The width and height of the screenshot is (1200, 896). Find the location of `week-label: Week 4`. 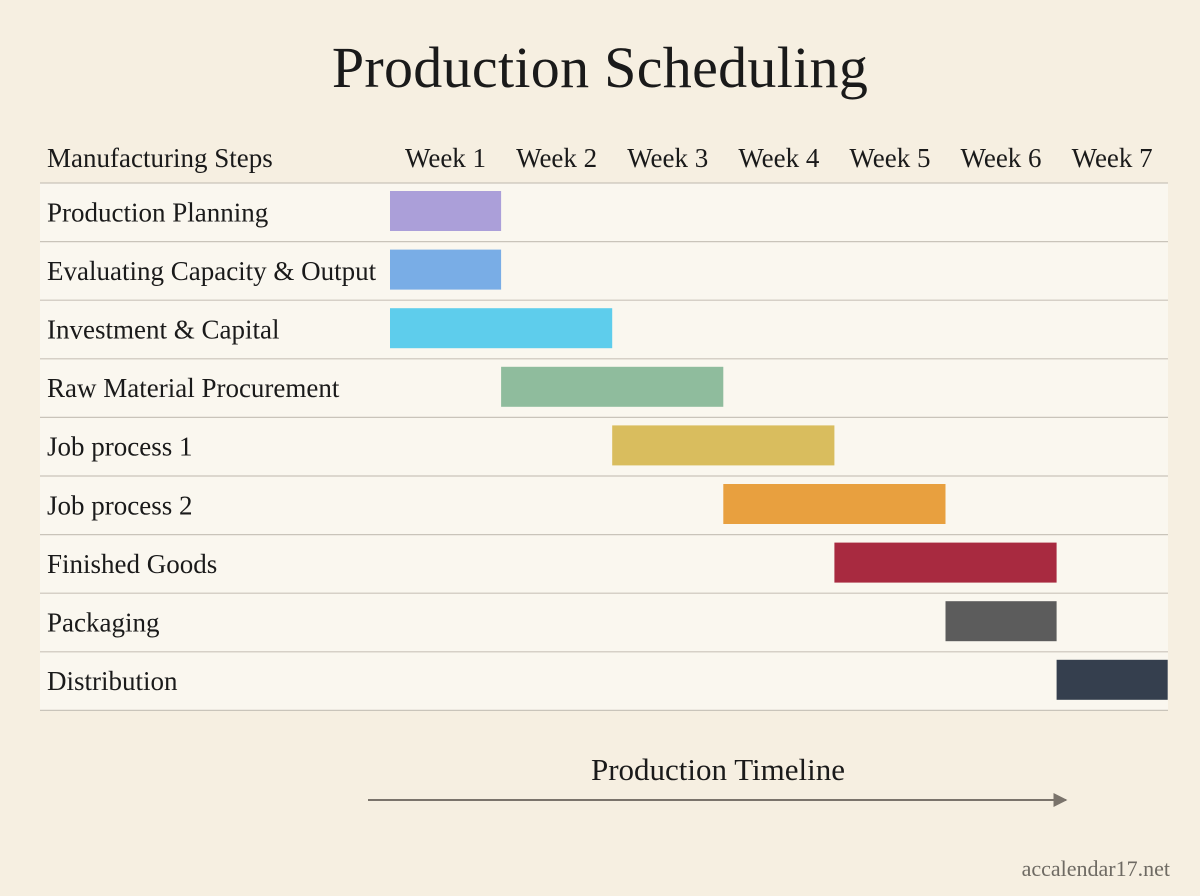

week-label: Week 4 is located at coordinates (779, 158).